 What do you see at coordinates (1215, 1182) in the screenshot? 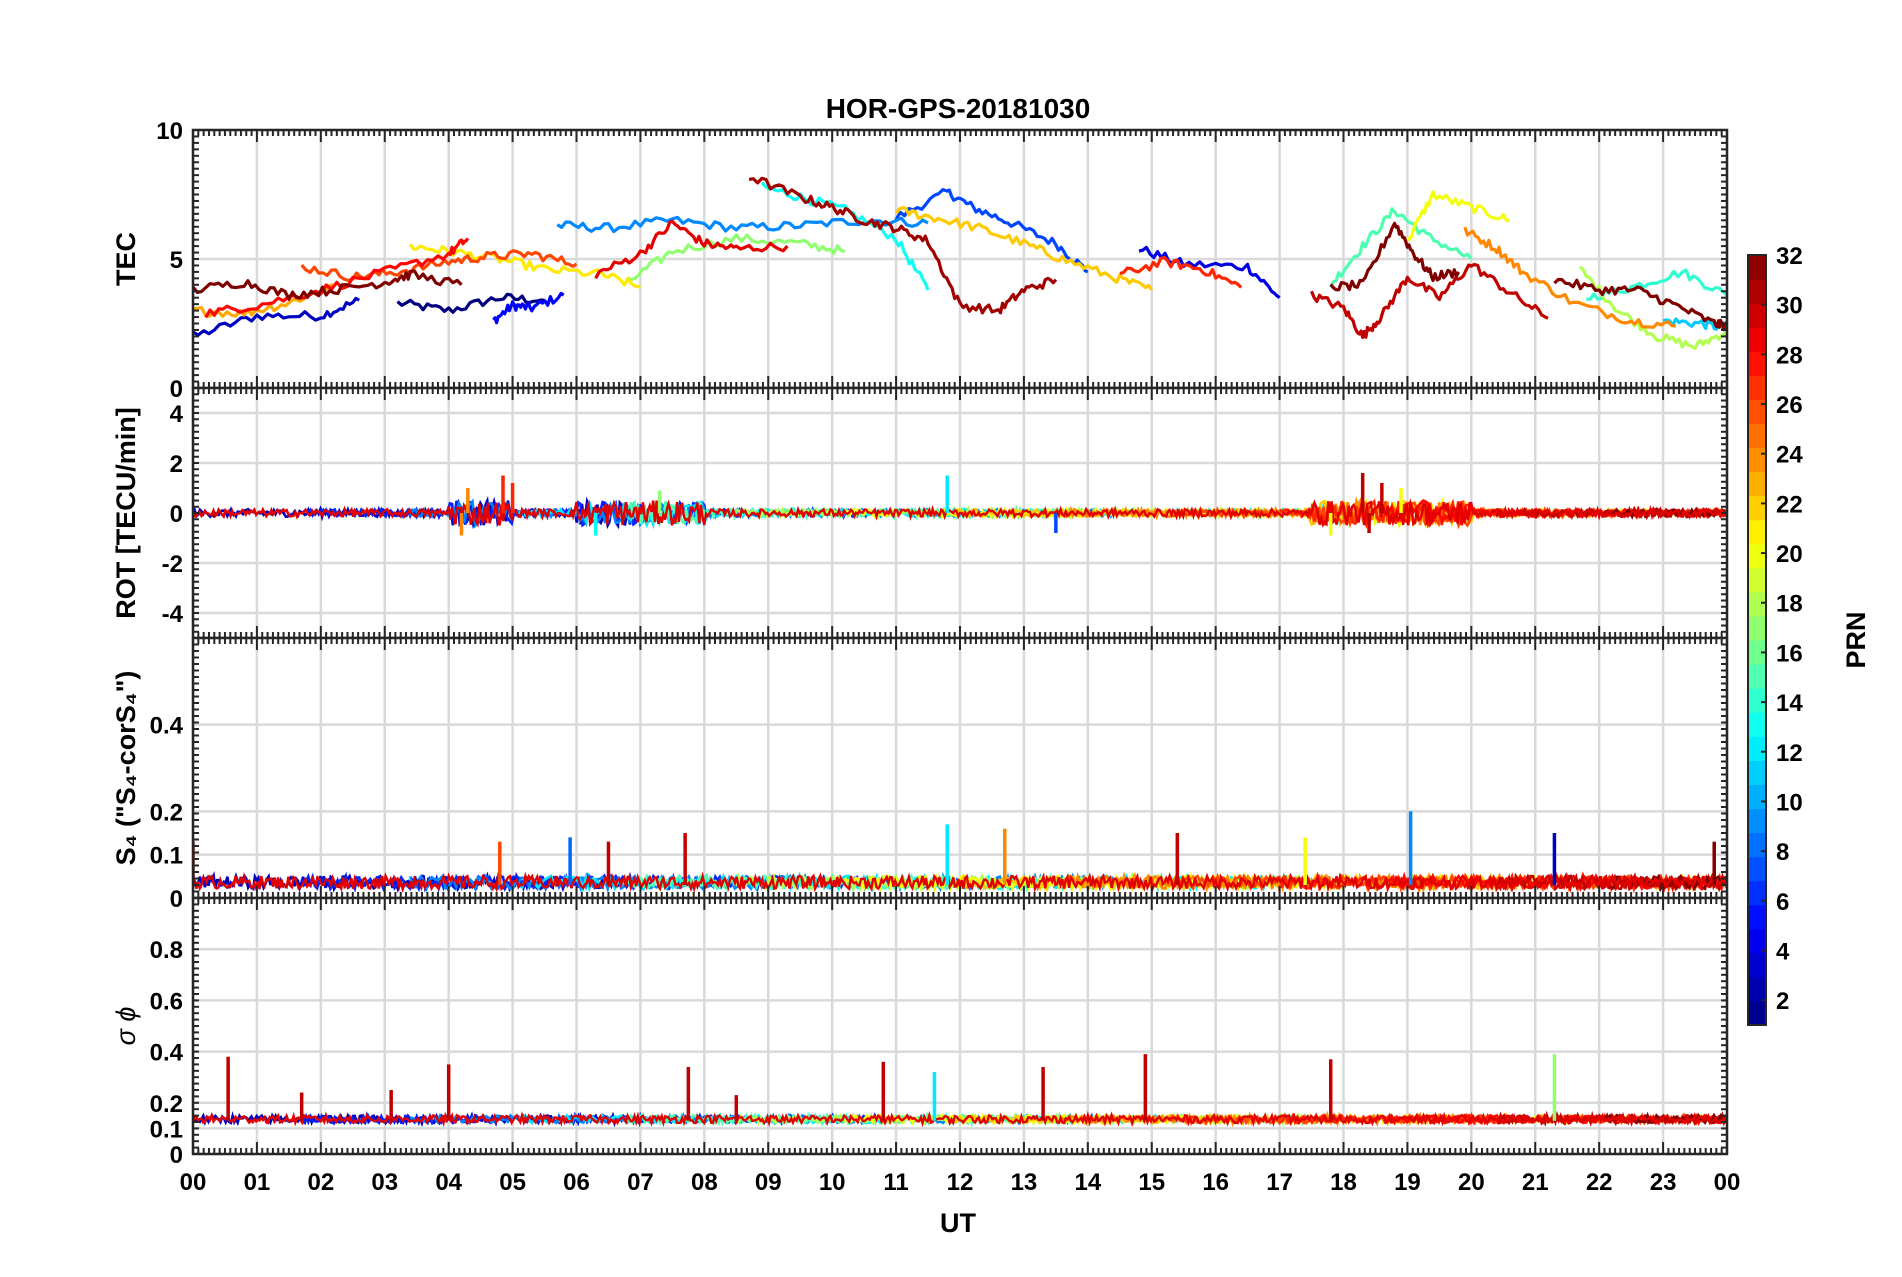
I see `x-tick-label: 16` at bounding box center [1215, 1182].